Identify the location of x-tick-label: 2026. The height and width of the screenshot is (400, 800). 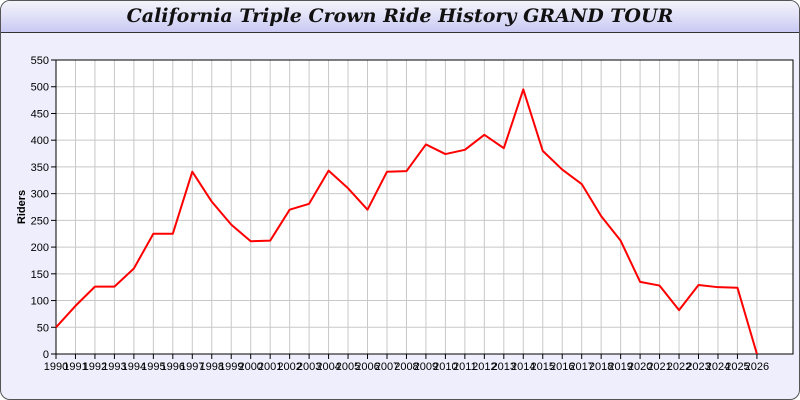
(757, 367).